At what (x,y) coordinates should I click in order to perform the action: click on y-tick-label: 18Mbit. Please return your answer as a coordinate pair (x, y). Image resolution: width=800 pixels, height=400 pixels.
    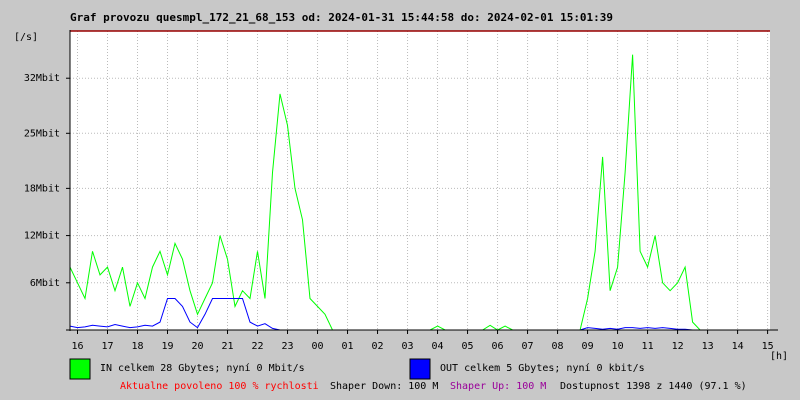
    Looking at the image, I should click on (42, 188).